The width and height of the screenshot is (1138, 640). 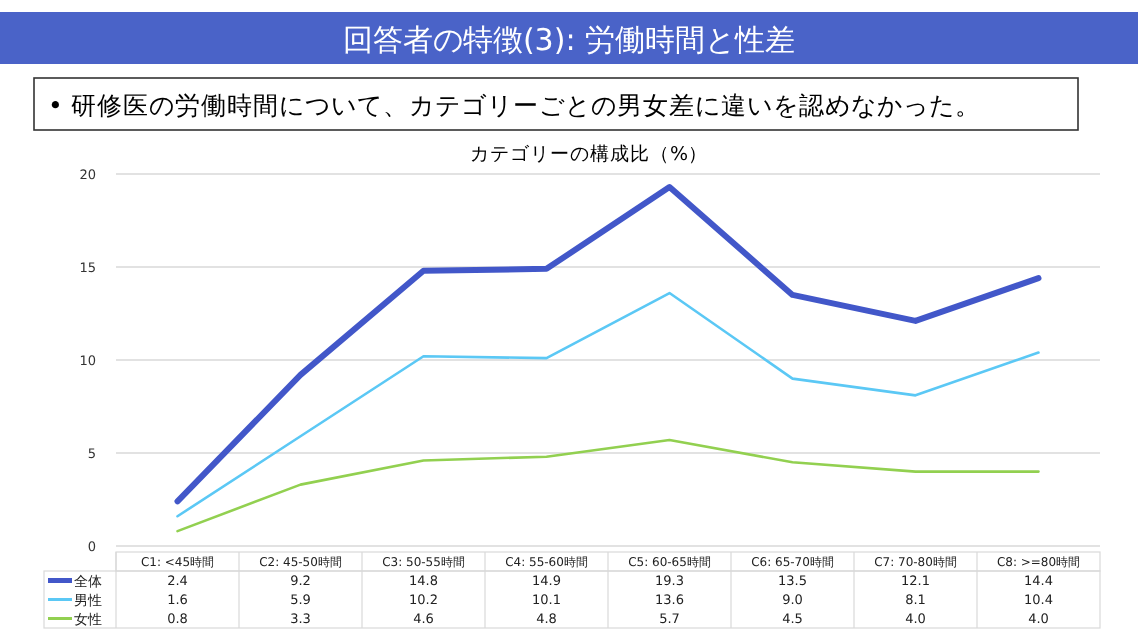 I want to click on chart-subtitle: • 研修医の労働時間について、カテゴリーごとの男女差に違いを認めなかった。, so click(x=514, y=105).